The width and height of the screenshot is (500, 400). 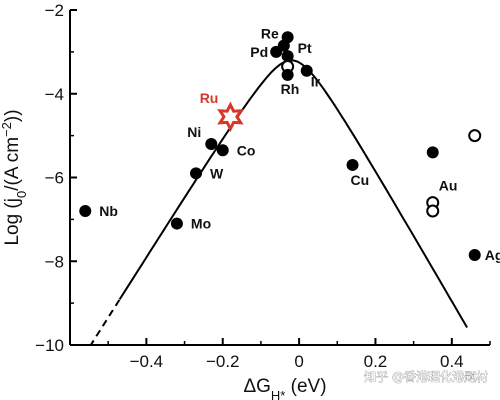 I want to click on point-mo-marker, so click(x=176, y=223).